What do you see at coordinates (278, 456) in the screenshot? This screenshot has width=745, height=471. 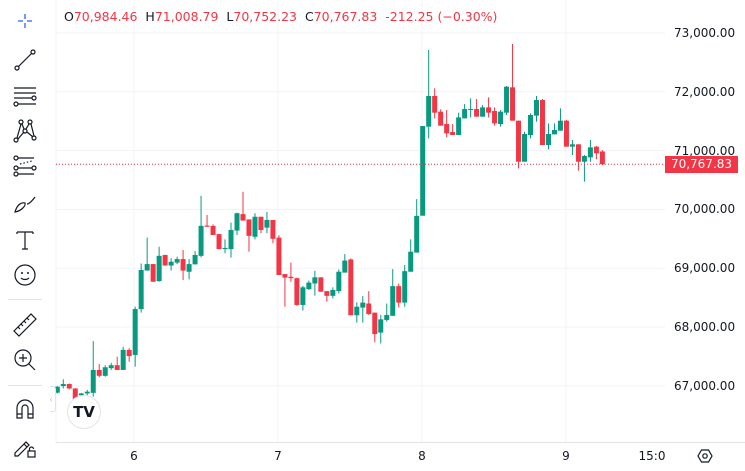 I see `time-label: 7` at bounding box center [278, 456].